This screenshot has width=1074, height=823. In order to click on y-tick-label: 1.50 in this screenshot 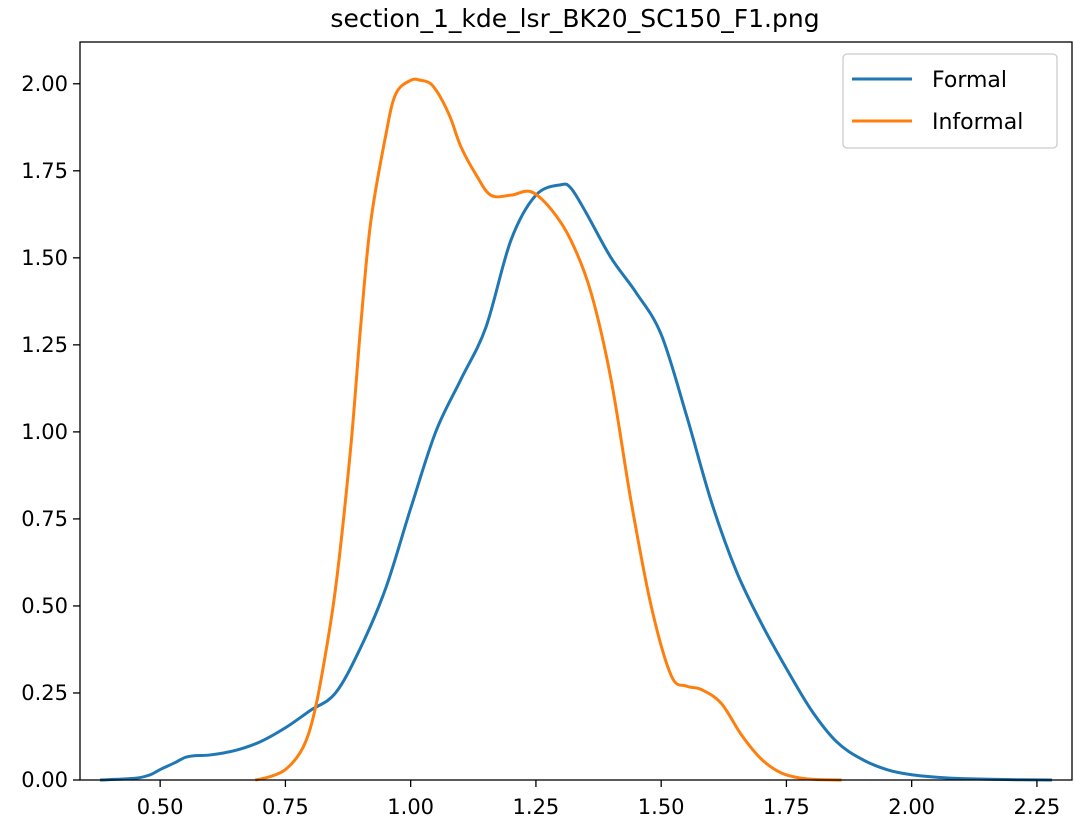, I will do `click(44, 258)`.